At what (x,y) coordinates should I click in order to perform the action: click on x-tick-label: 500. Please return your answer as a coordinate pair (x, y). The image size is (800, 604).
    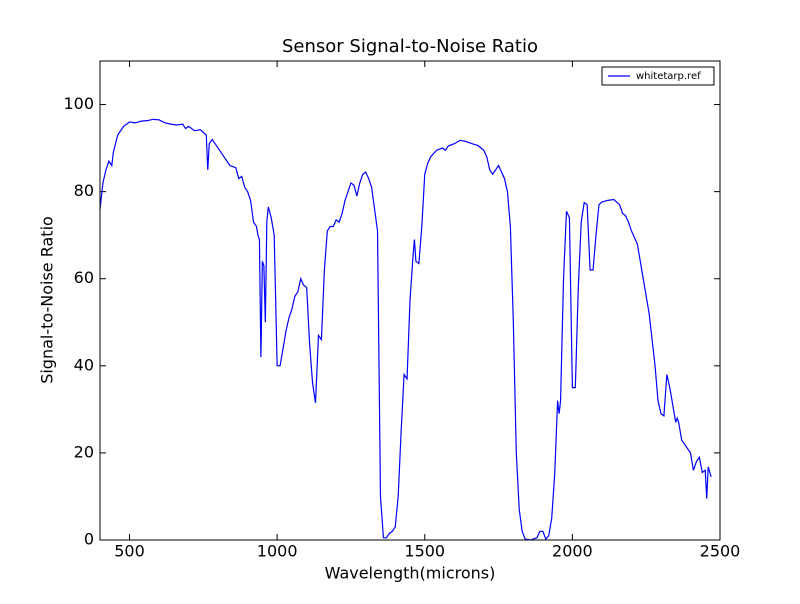
    Looking at the image, I should click on (129, 551).